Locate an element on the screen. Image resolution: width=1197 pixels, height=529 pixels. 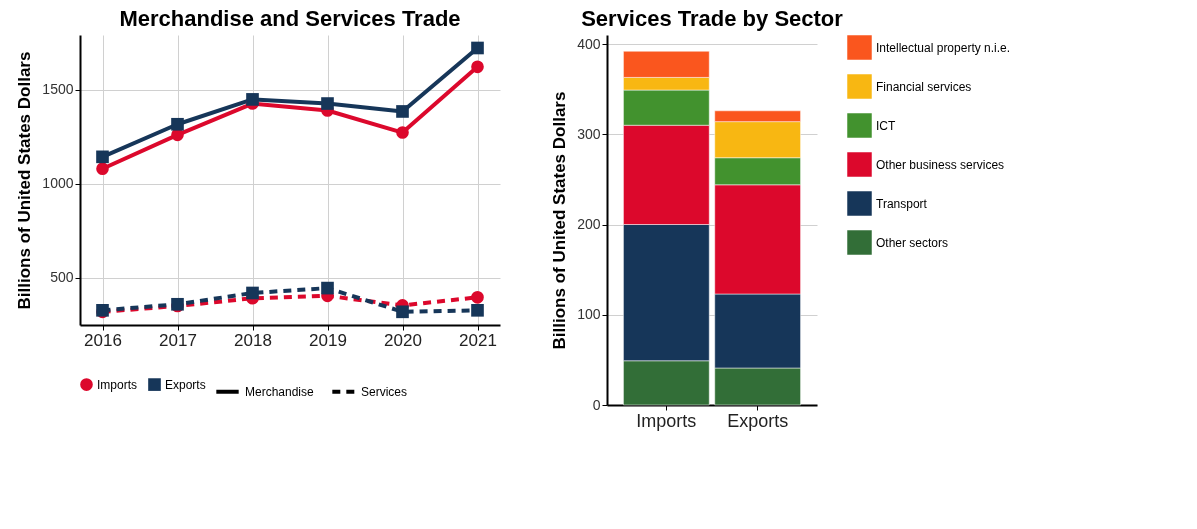
y-tick-label: 1500 is located at coordinates (58, 89).